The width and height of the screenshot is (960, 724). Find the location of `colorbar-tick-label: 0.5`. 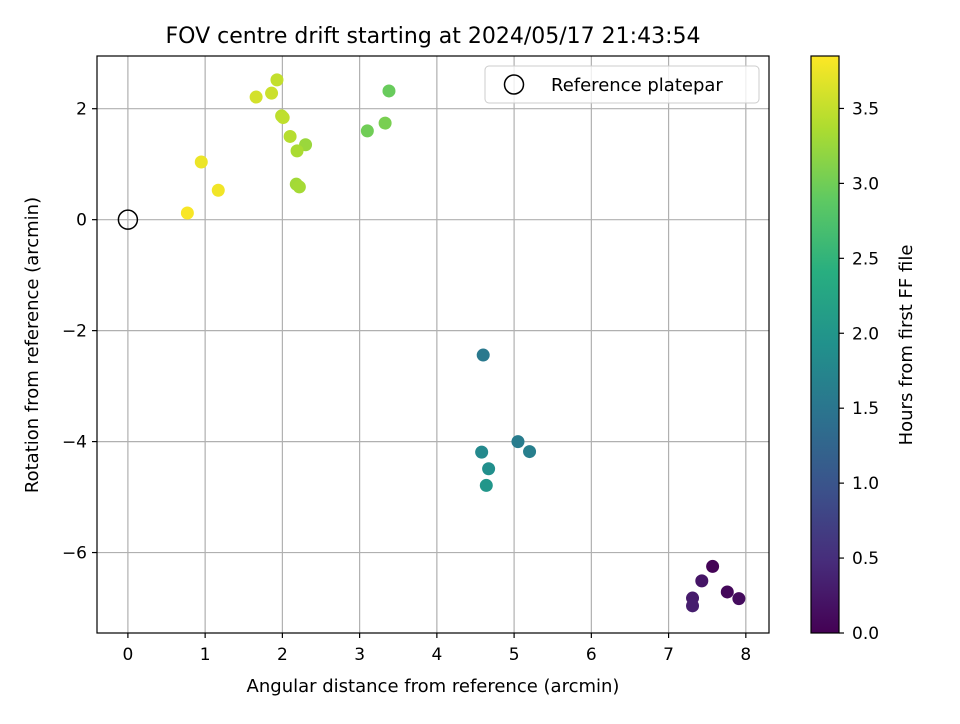

colorbar-tick-label: 0.5 is located at coordinates (865, 559).